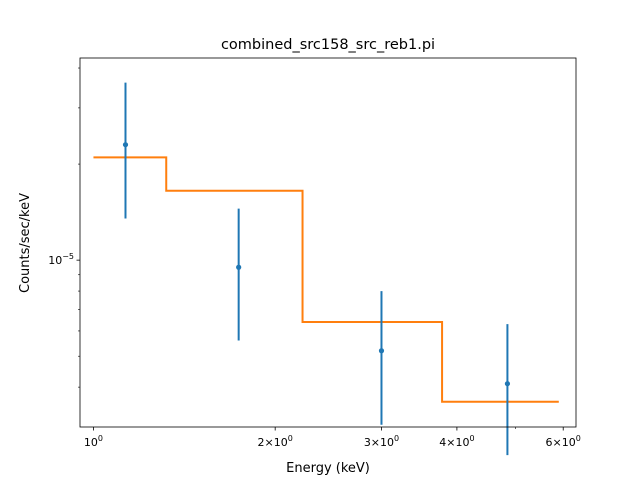 The height and width of the screenshot is (480, 640). I want to click on x-tick-label: 100, so click(93, 441).